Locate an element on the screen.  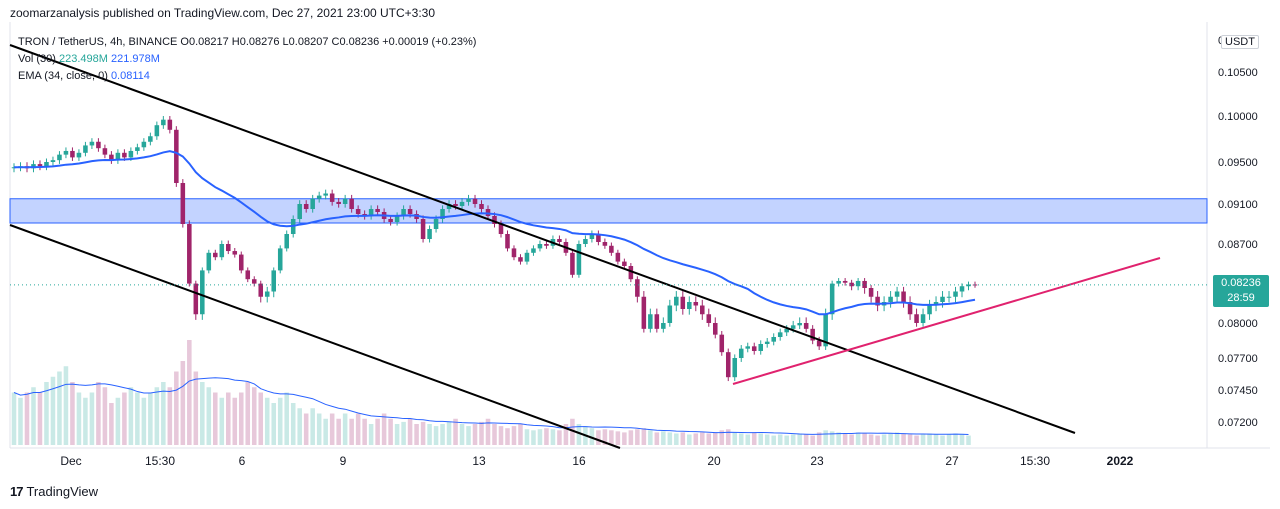
symbol-label: TRON / TetherUS, 4h, BINANCE is located at coordinates (98, 42).